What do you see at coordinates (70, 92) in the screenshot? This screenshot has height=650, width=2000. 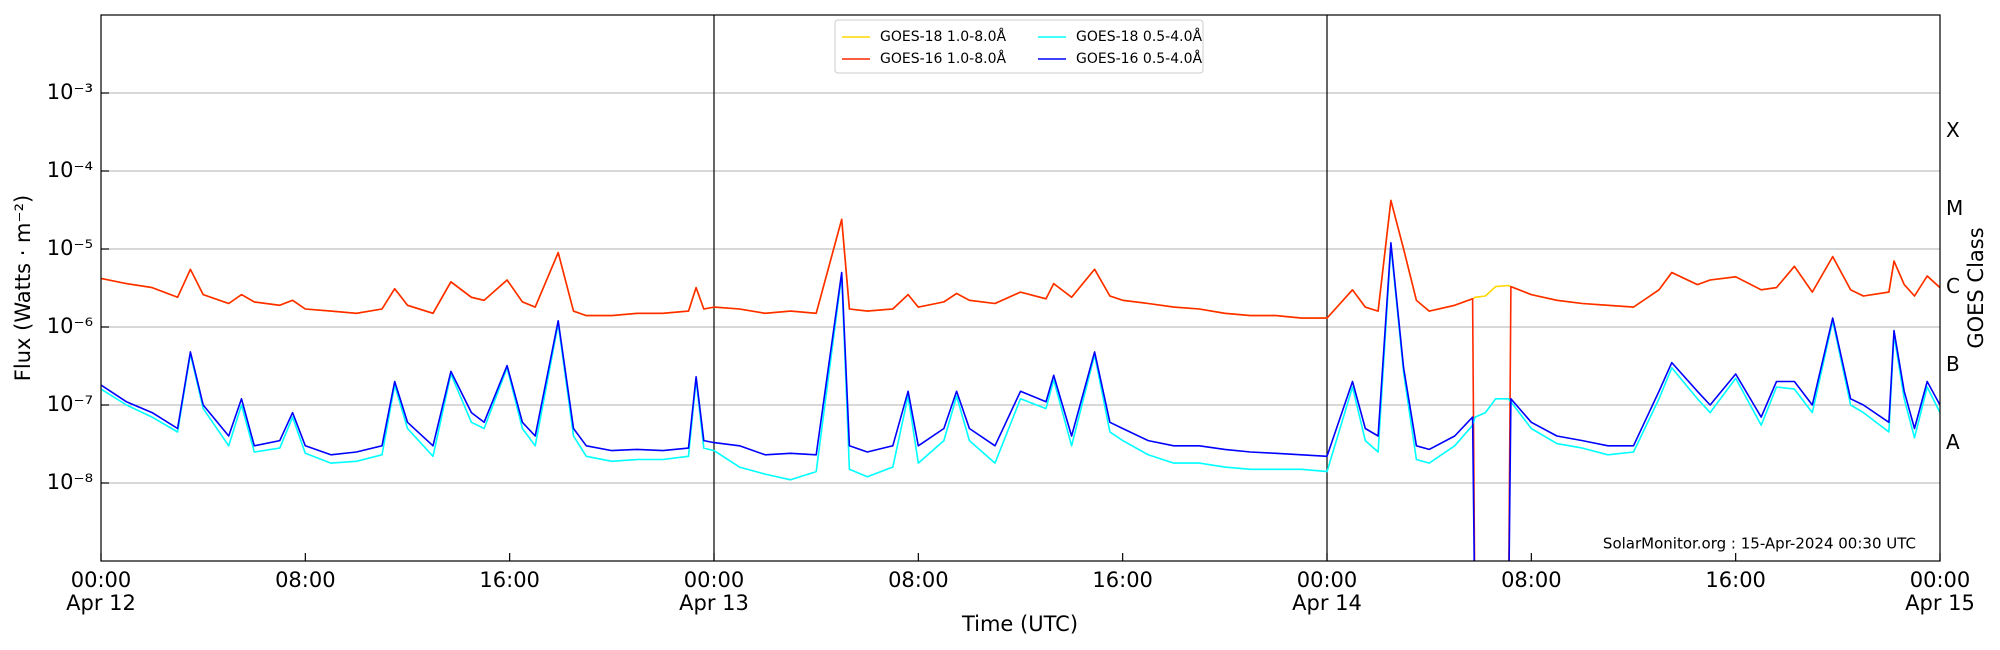 I see `y-tick-label: 10⁻³` at bounding box center [70, 92].